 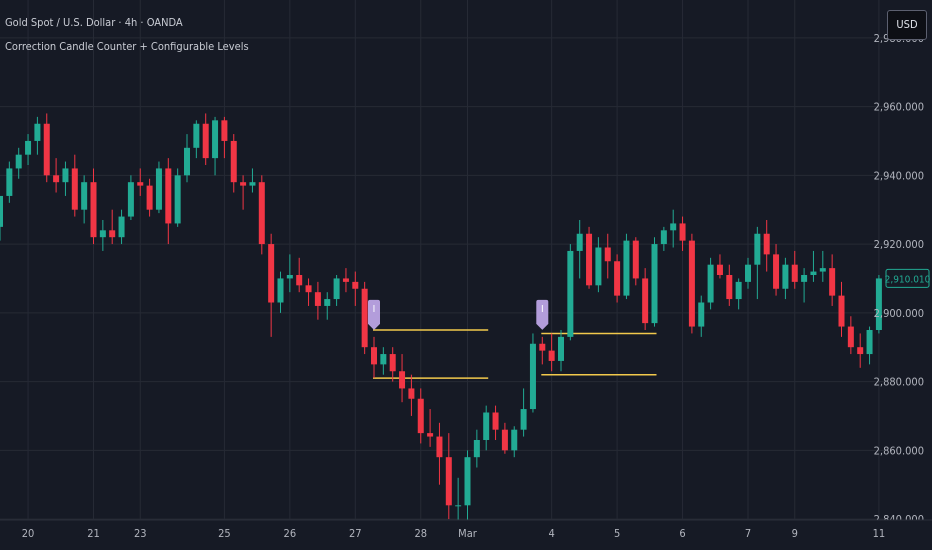 I want to click on time-tick-label: 9, so click(x=795, y=533).